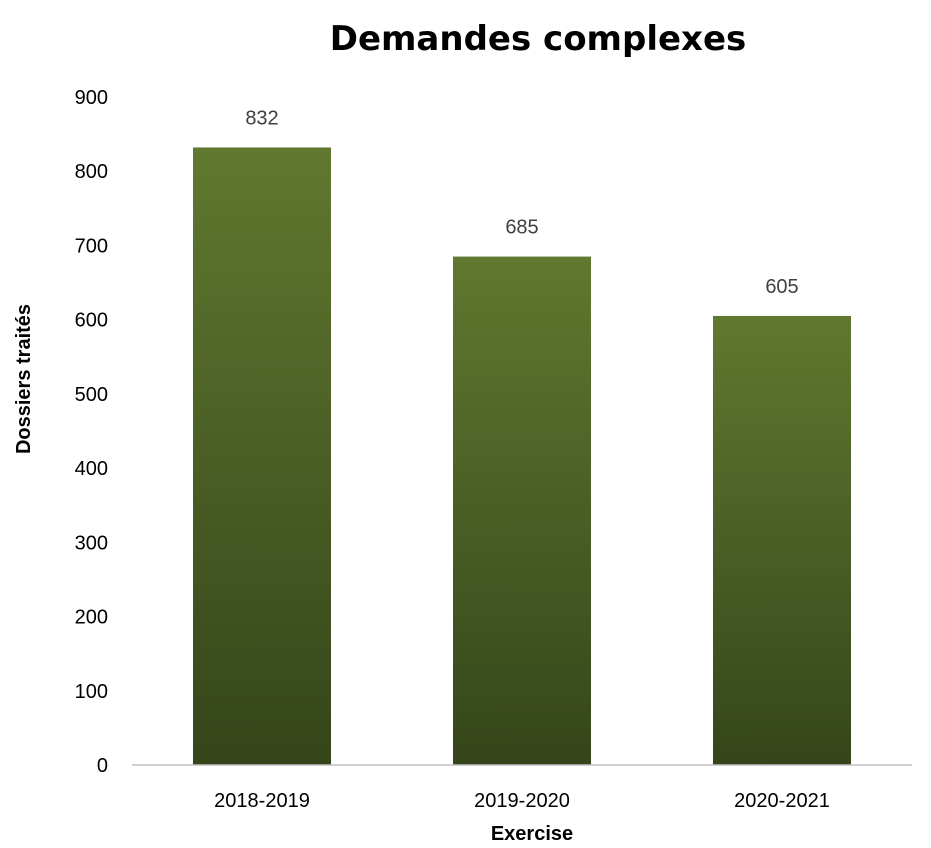 Image resolution: width=931 pixels, height=848 pixels. I want to click on y-tick-label: 400, so click(91, 469).